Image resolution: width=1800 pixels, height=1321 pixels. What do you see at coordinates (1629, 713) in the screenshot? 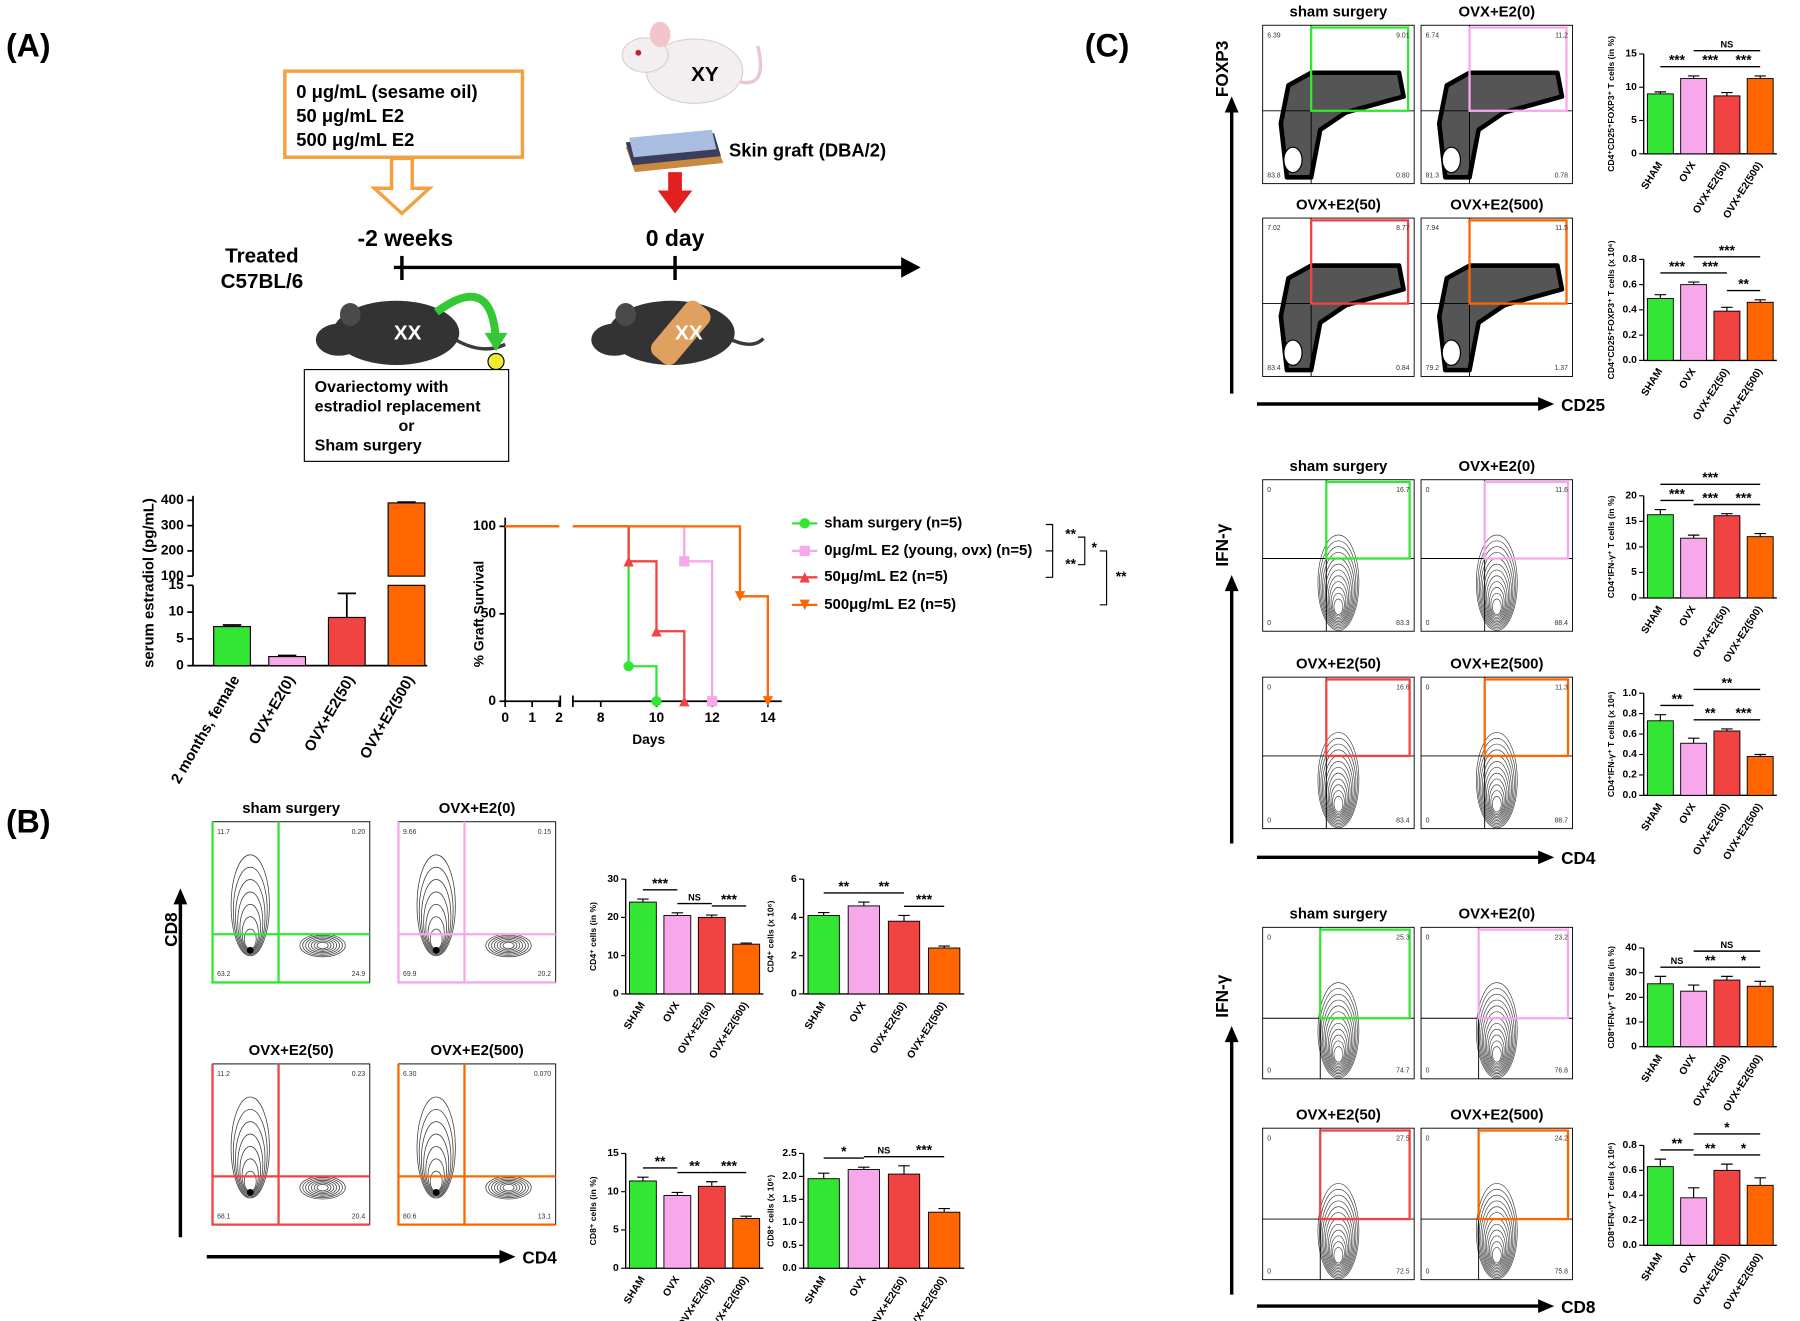
I see `y-tick-label: 0.8` at bounding box center [1629, 713].